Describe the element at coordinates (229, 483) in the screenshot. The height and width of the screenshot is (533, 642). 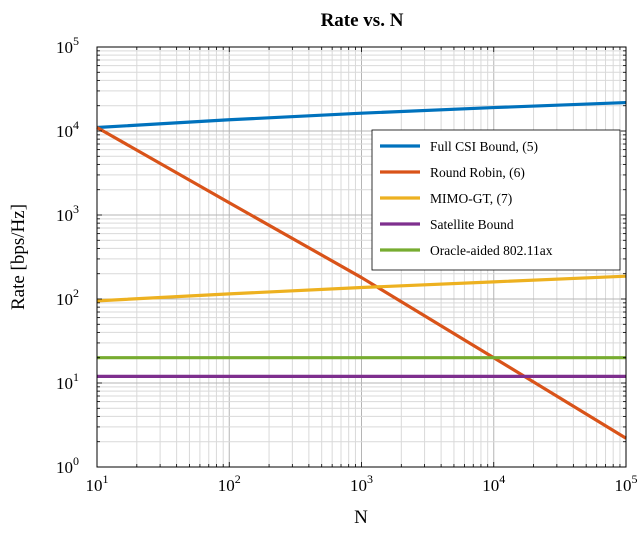
I see `x-tick-label: 10²` at that location.